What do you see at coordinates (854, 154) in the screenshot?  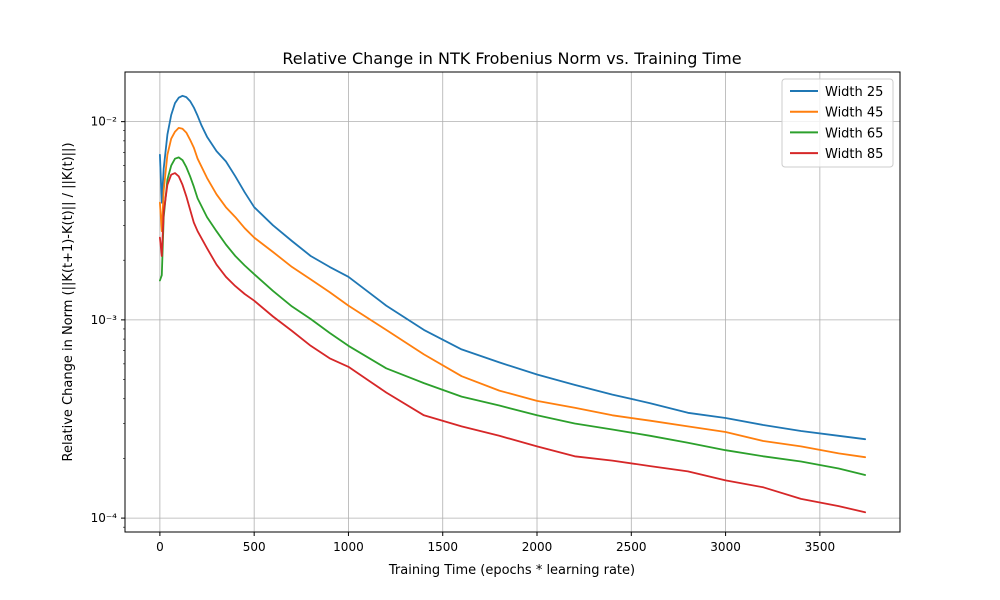 I see `legend-label: Width 85` at bounding box center [854, 154].